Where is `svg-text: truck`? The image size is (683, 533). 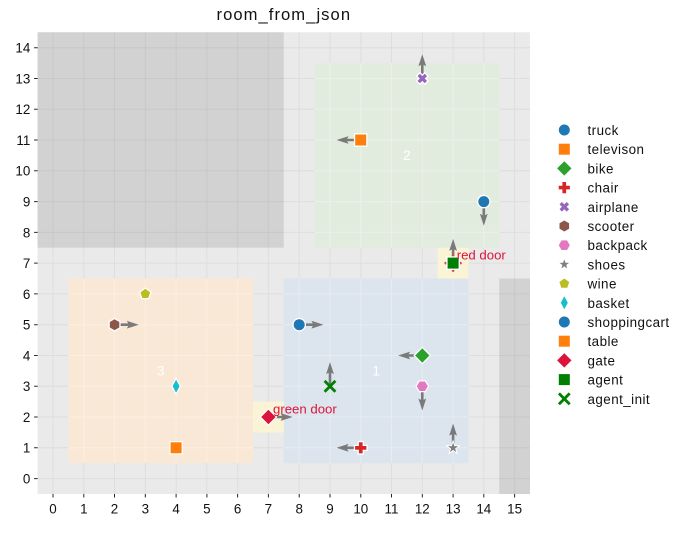
svg-text: truck is located at coordinates (603, 130).